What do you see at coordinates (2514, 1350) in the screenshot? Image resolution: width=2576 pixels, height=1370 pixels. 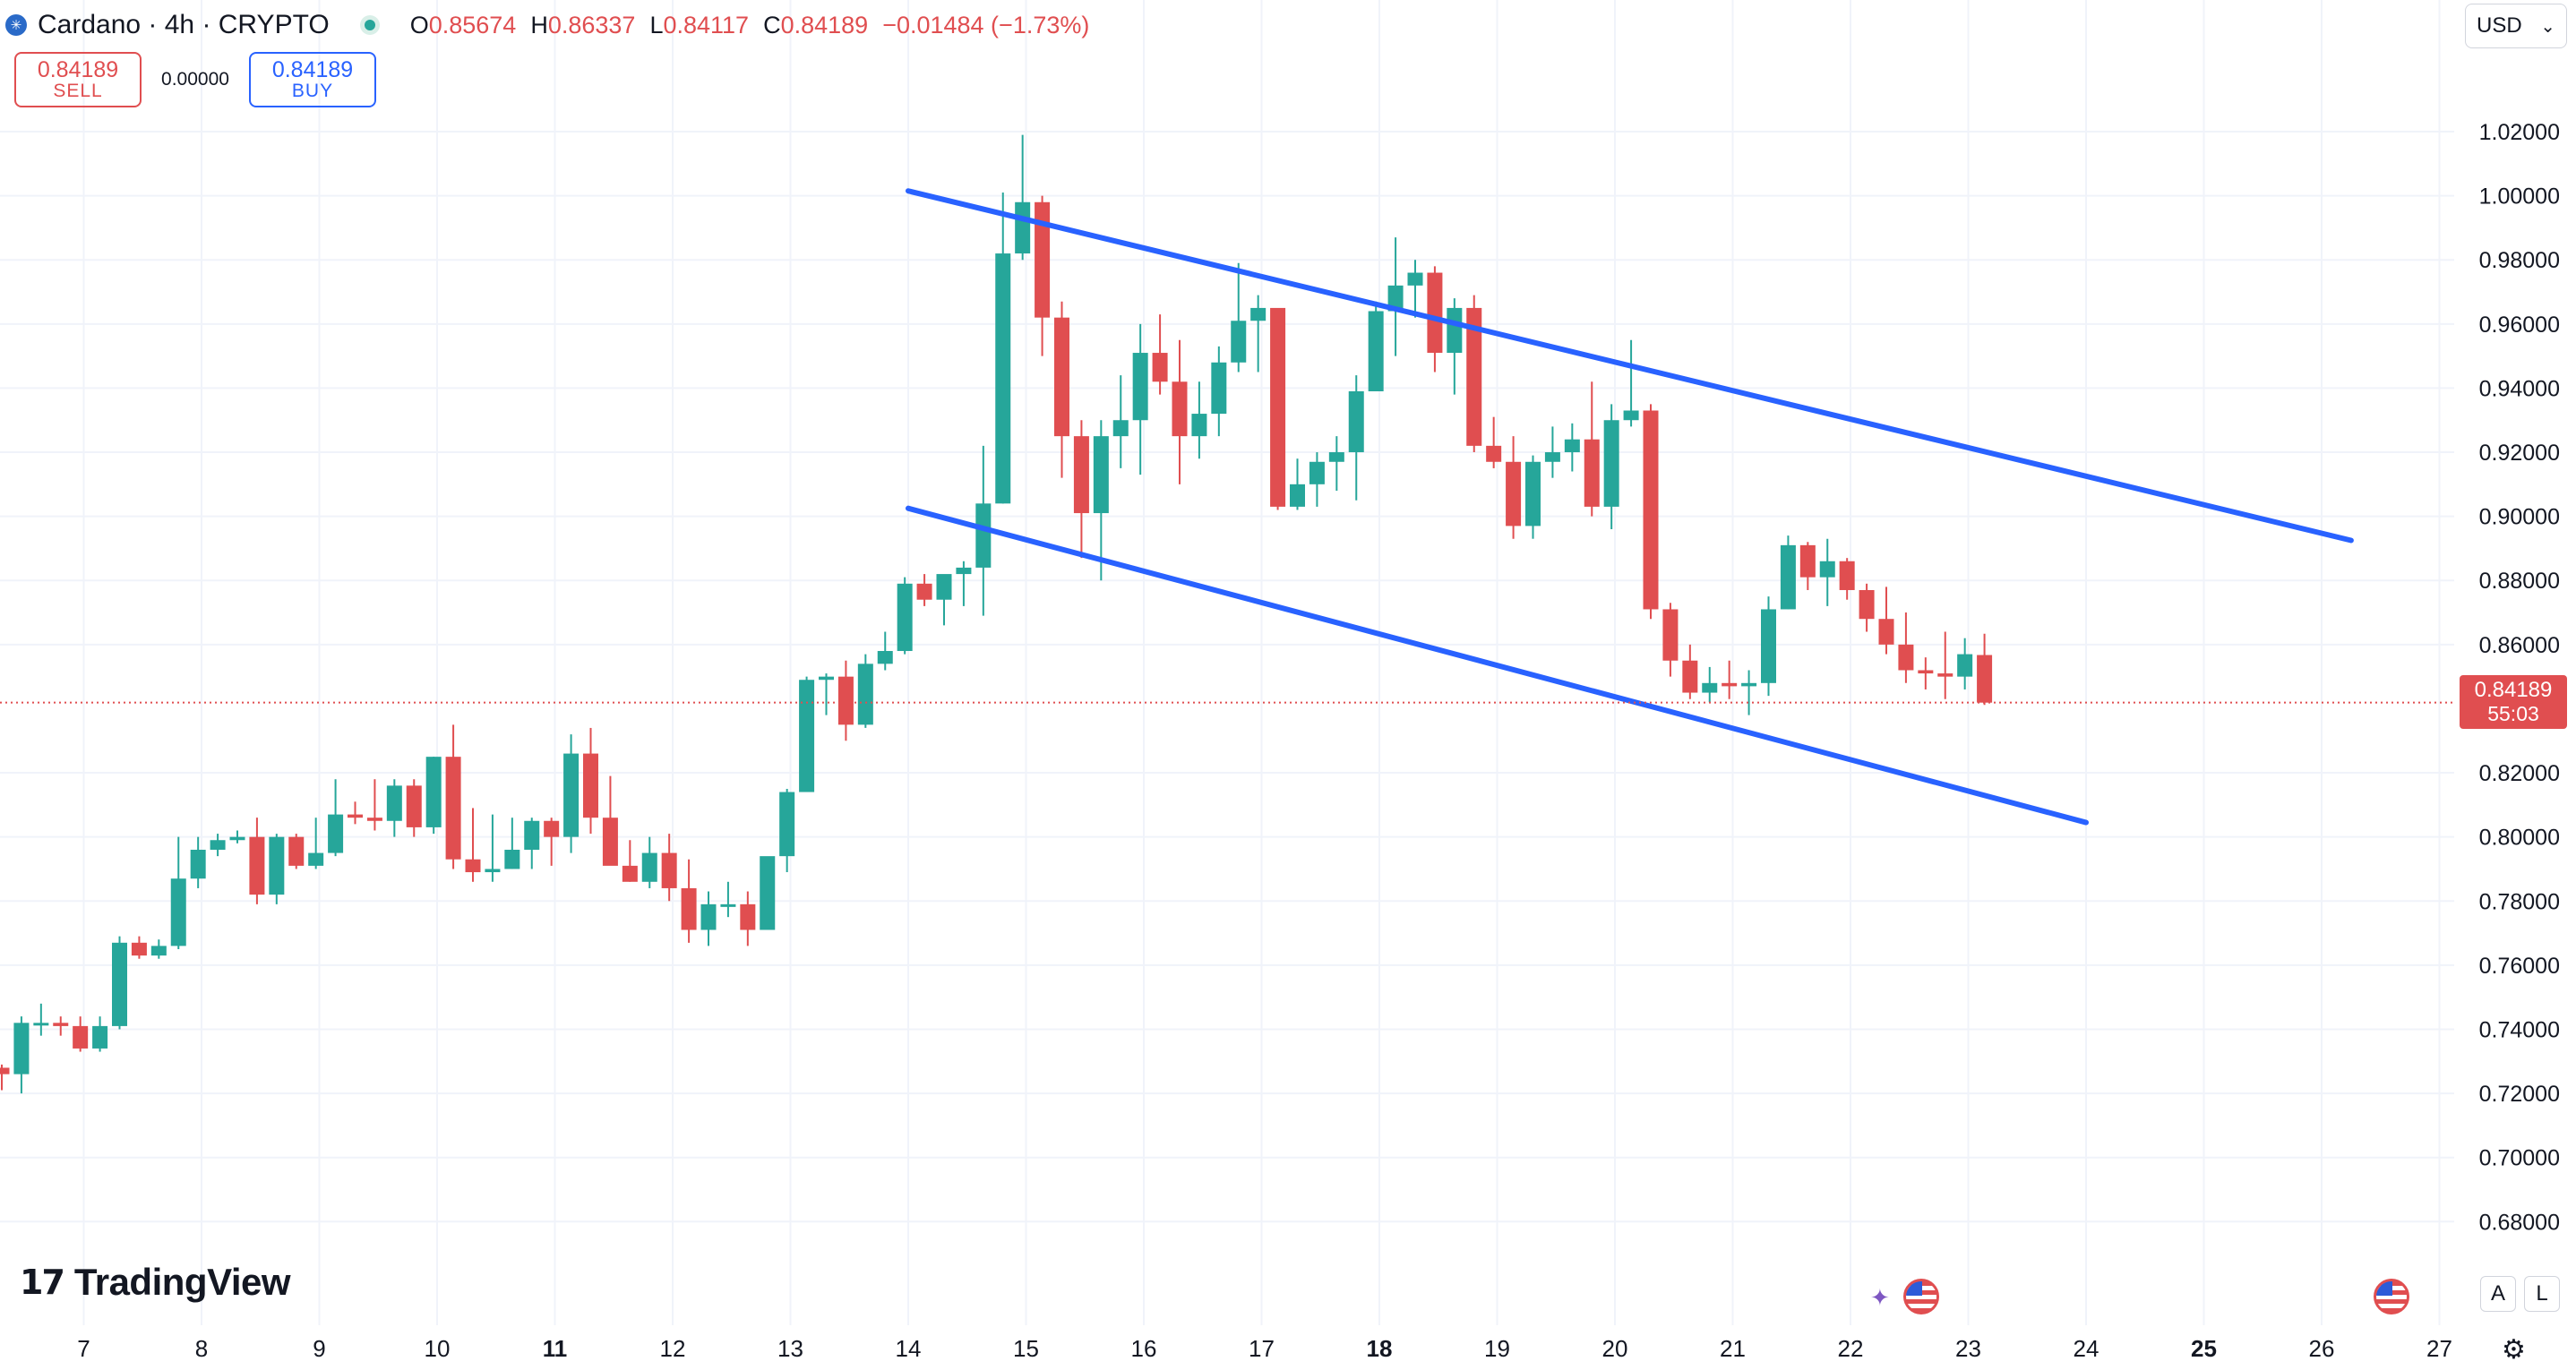 I see `gear-icon: ⚙` at bounding box center [2514, 1350].